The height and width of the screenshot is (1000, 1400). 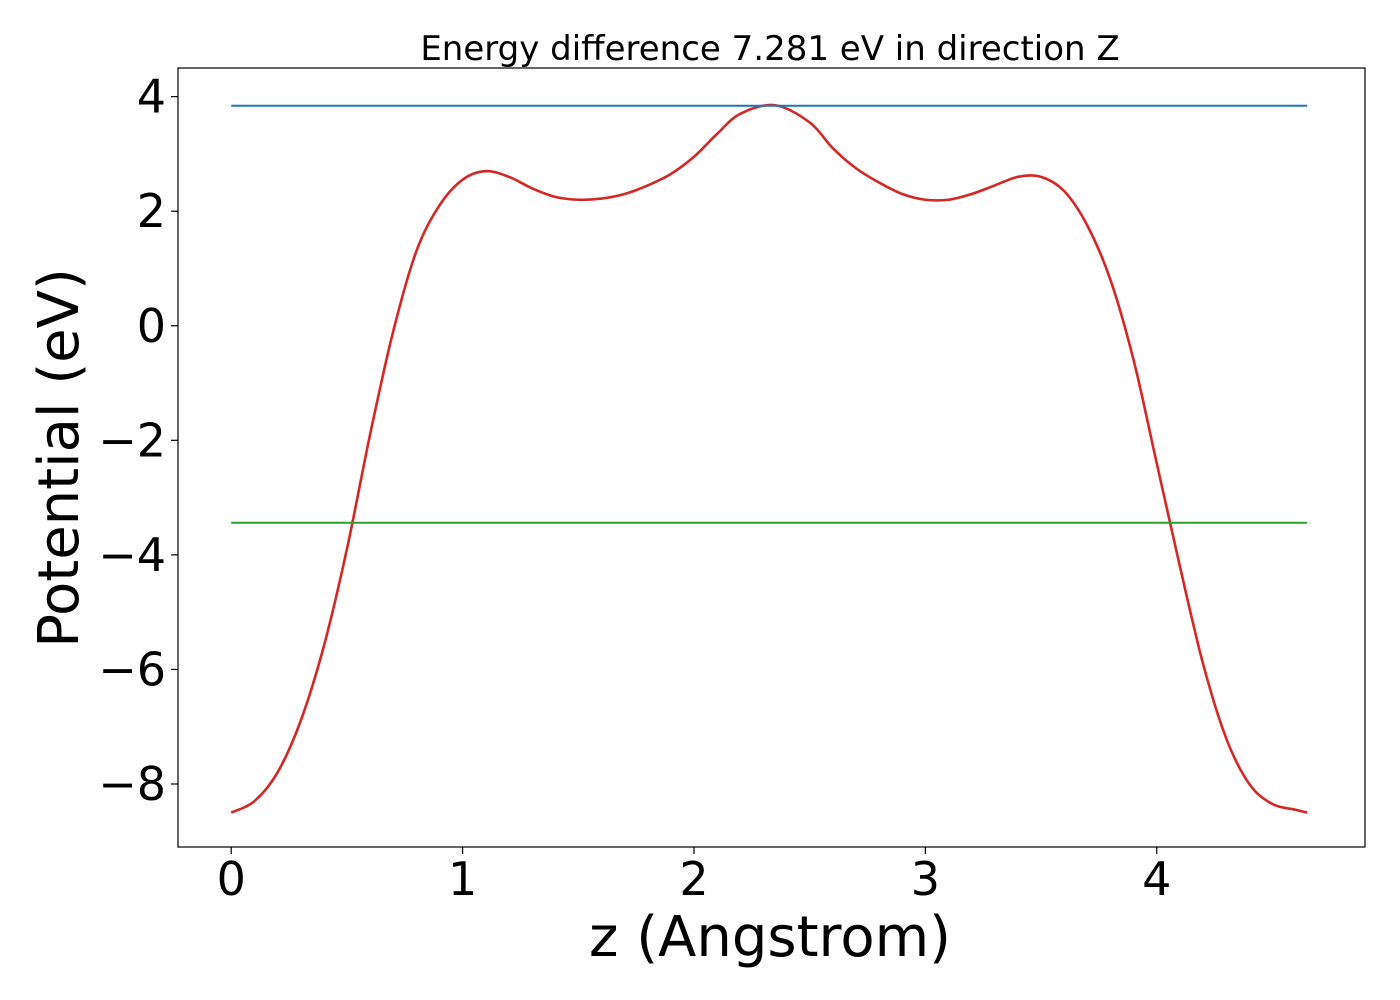 What do you see at coordinates (231, 879) in the screenshot?
I see `x-tick-label: 0` at bounding box center [231, 879].